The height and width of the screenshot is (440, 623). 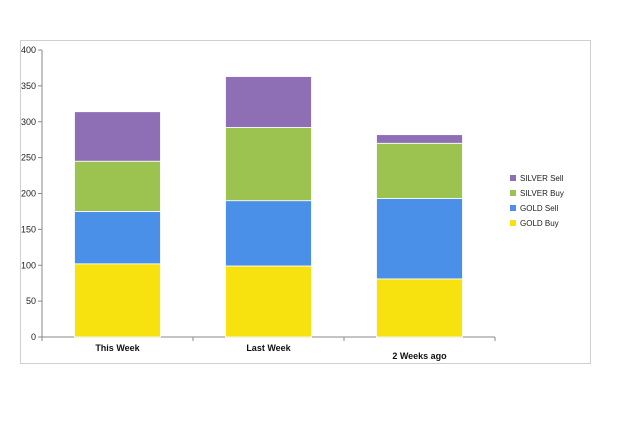 I want to click on y-tick-label: 150, so click(x=28, y=229).